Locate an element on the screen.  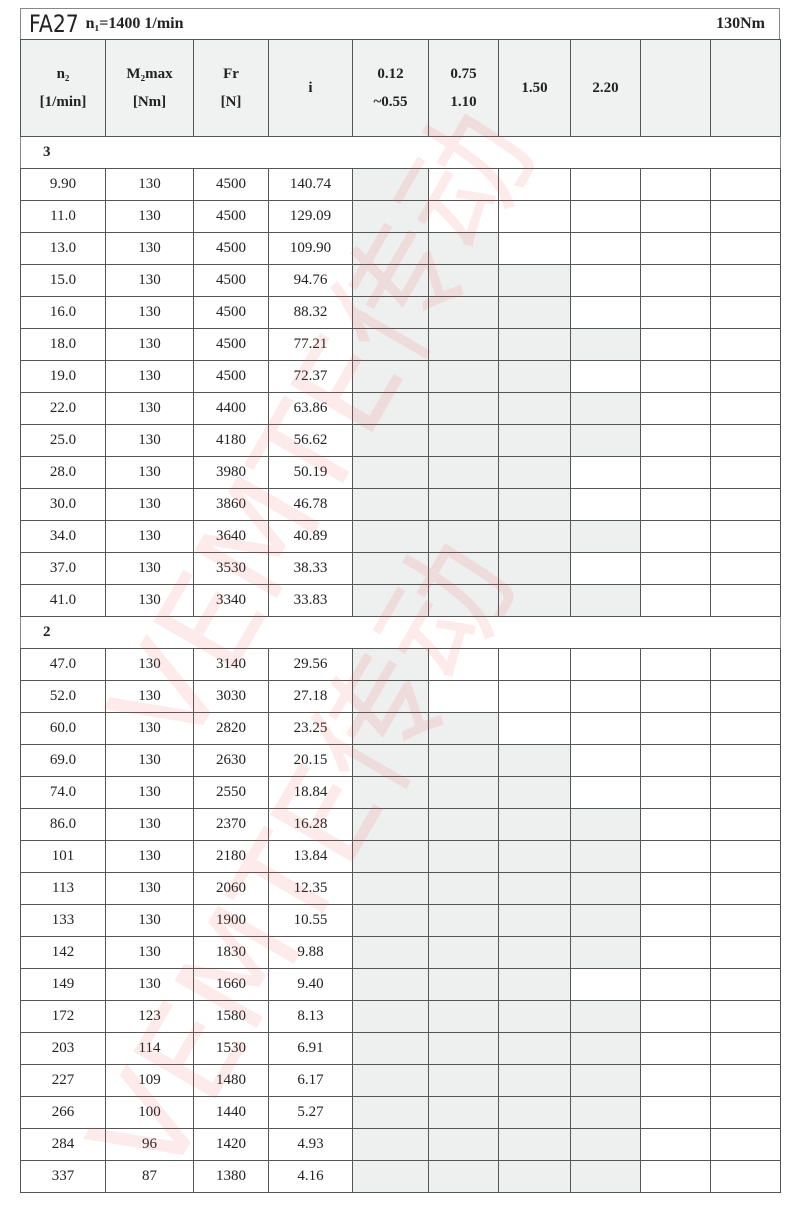
table-row: 203 114 1530 6.91 is located at coordinates (400, 1048).